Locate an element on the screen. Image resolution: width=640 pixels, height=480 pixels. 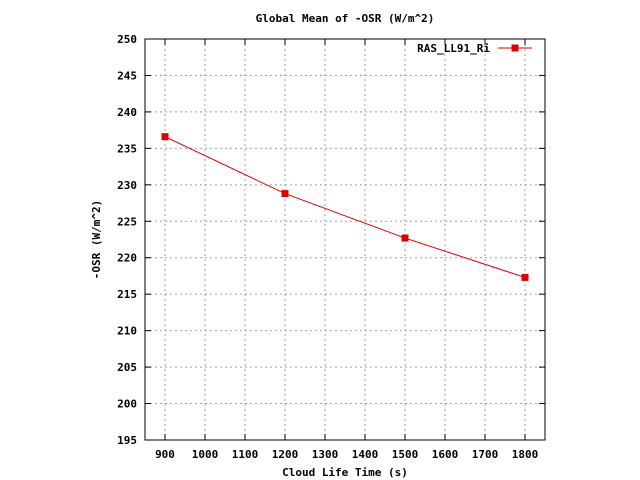
x-tick-label: 1000 is located at coordinates (205, 454).